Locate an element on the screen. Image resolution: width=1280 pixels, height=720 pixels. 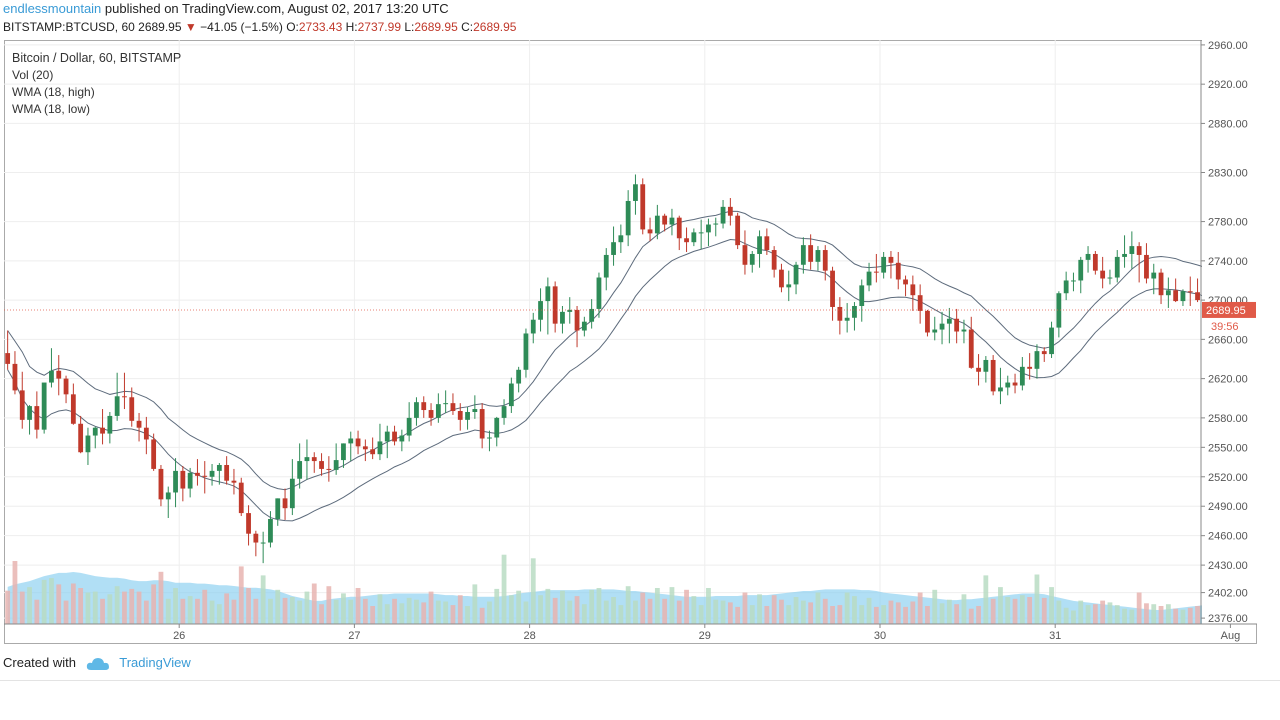
price-tick-label: 2460.00 is located at coordinates (1228, 537).